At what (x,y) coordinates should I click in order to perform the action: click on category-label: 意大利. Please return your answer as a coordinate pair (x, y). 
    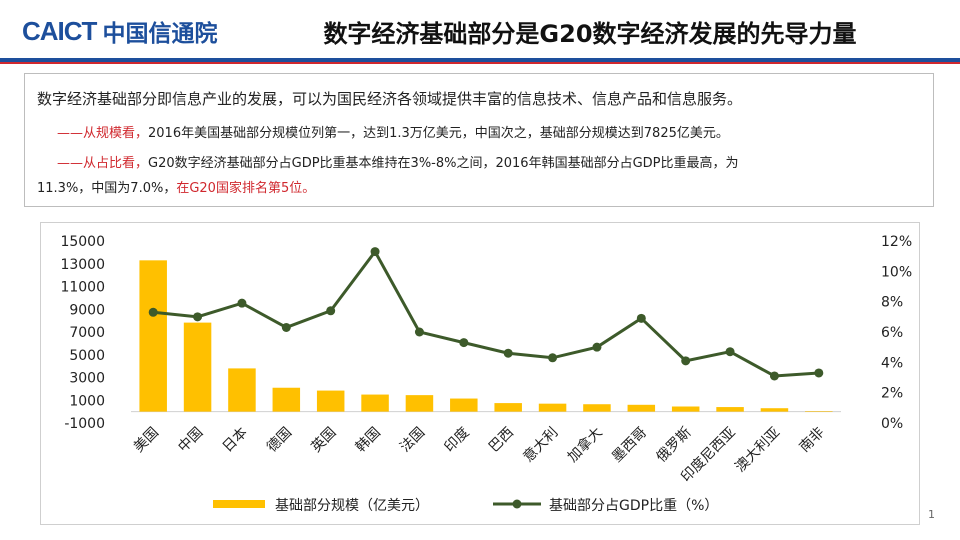
    Looking at the image, I should click on (541, 445).